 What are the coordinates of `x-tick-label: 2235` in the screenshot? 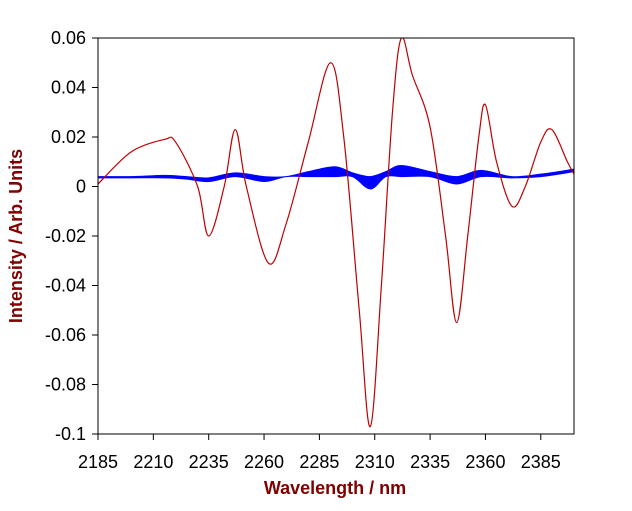 It's located at (209, 462).